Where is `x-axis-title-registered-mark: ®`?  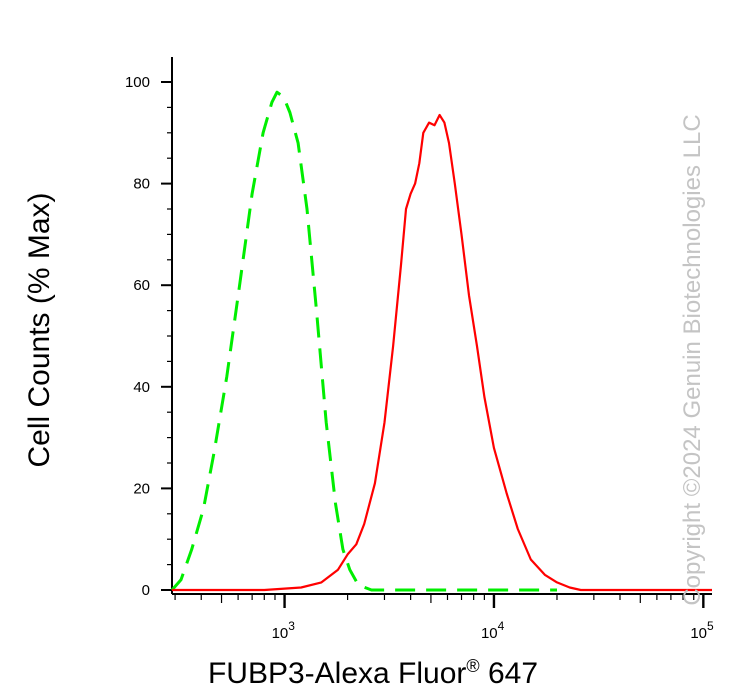
x-axis-title-registered-mark: ® is located at coordinates (472, 666).